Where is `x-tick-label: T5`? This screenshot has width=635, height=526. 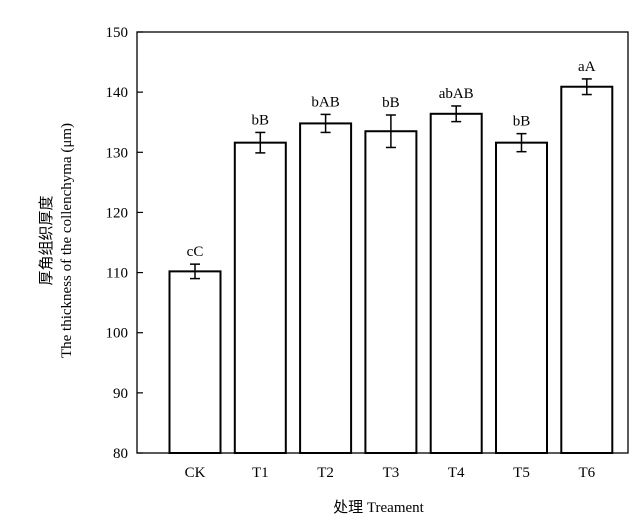
x-tick-label: T5 is located at coordinates (521, 473).